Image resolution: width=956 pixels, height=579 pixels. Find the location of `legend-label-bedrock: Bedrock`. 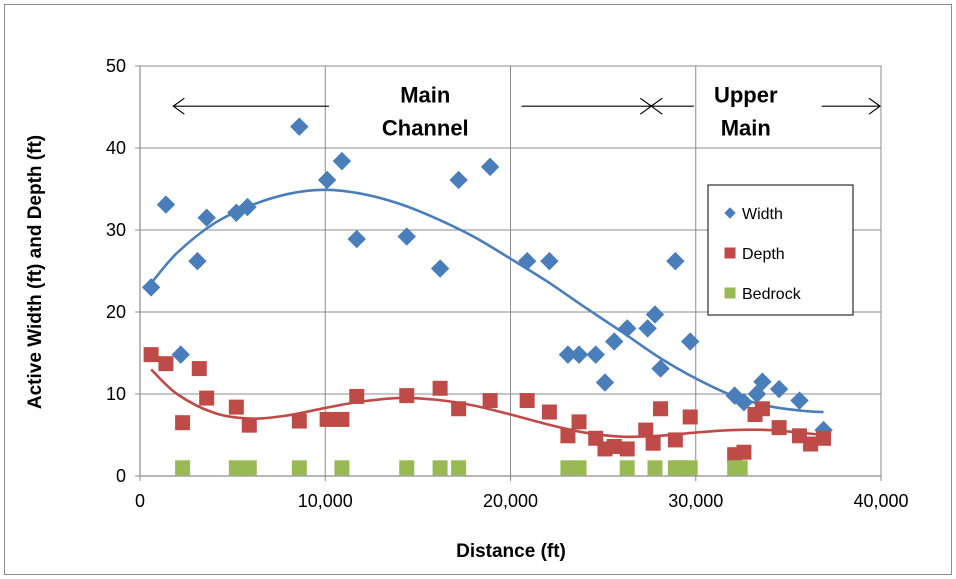

legend-label-bedrock: Bedrock is located at coordinates (772, 294).